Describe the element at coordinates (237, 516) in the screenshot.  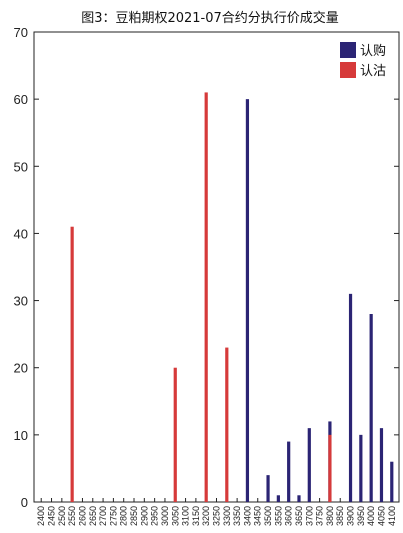
I see `x-tick-label: 3350` at that location.